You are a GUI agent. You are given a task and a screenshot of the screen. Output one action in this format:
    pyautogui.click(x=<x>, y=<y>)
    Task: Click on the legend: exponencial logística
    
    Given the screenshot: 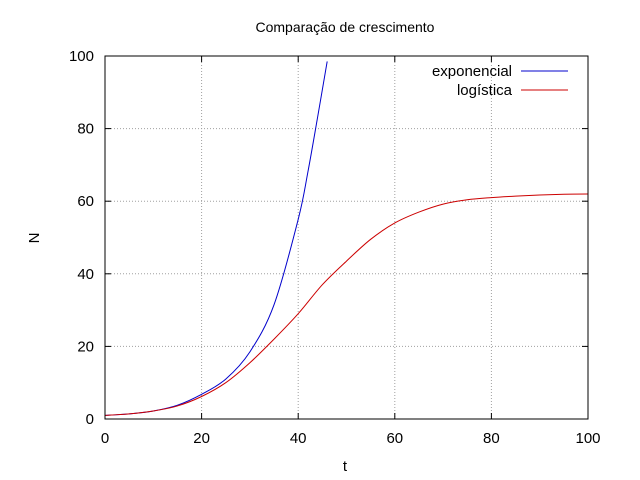 What is the action you would take?
    pyautogui.click(x=500, y=81)
    